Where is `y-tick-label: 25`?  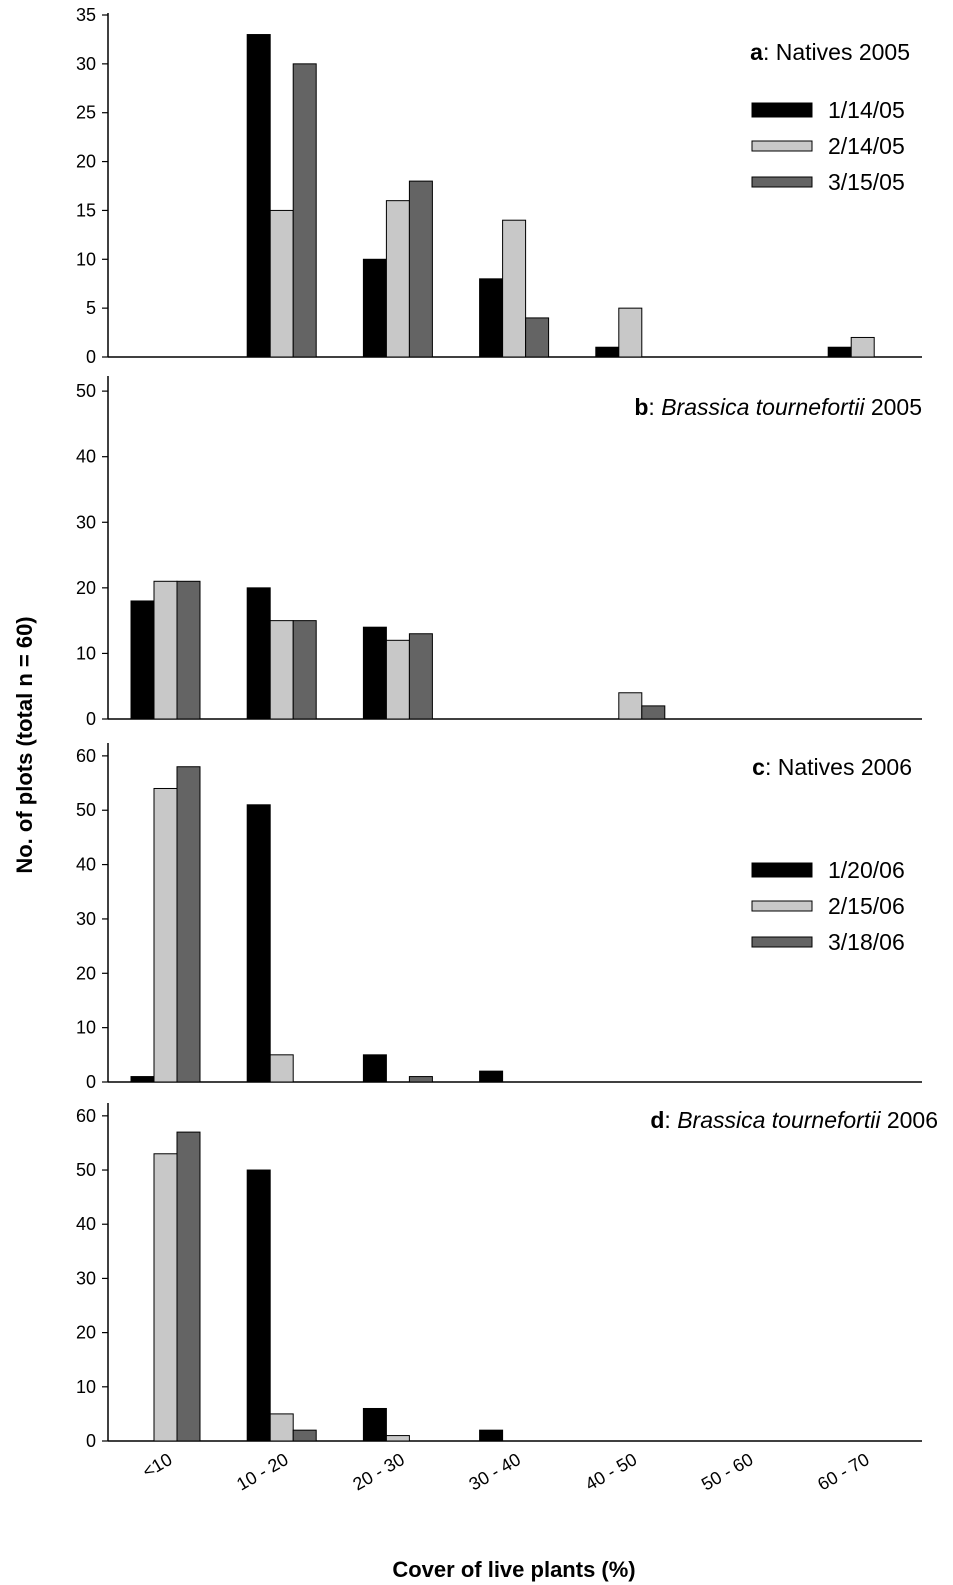
y-tick-label: 25 is located at coordinates (86, 113).